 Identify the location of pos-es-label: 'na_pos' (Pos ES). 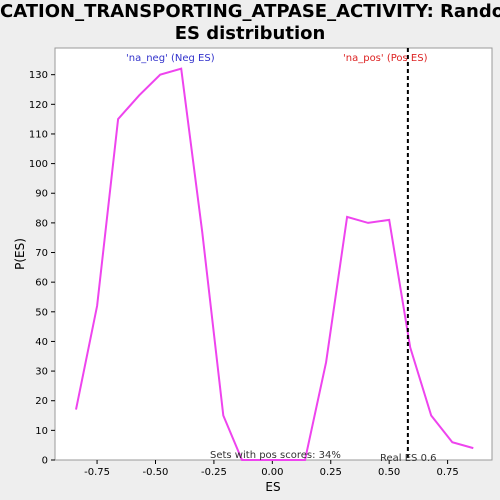
(385, 58).